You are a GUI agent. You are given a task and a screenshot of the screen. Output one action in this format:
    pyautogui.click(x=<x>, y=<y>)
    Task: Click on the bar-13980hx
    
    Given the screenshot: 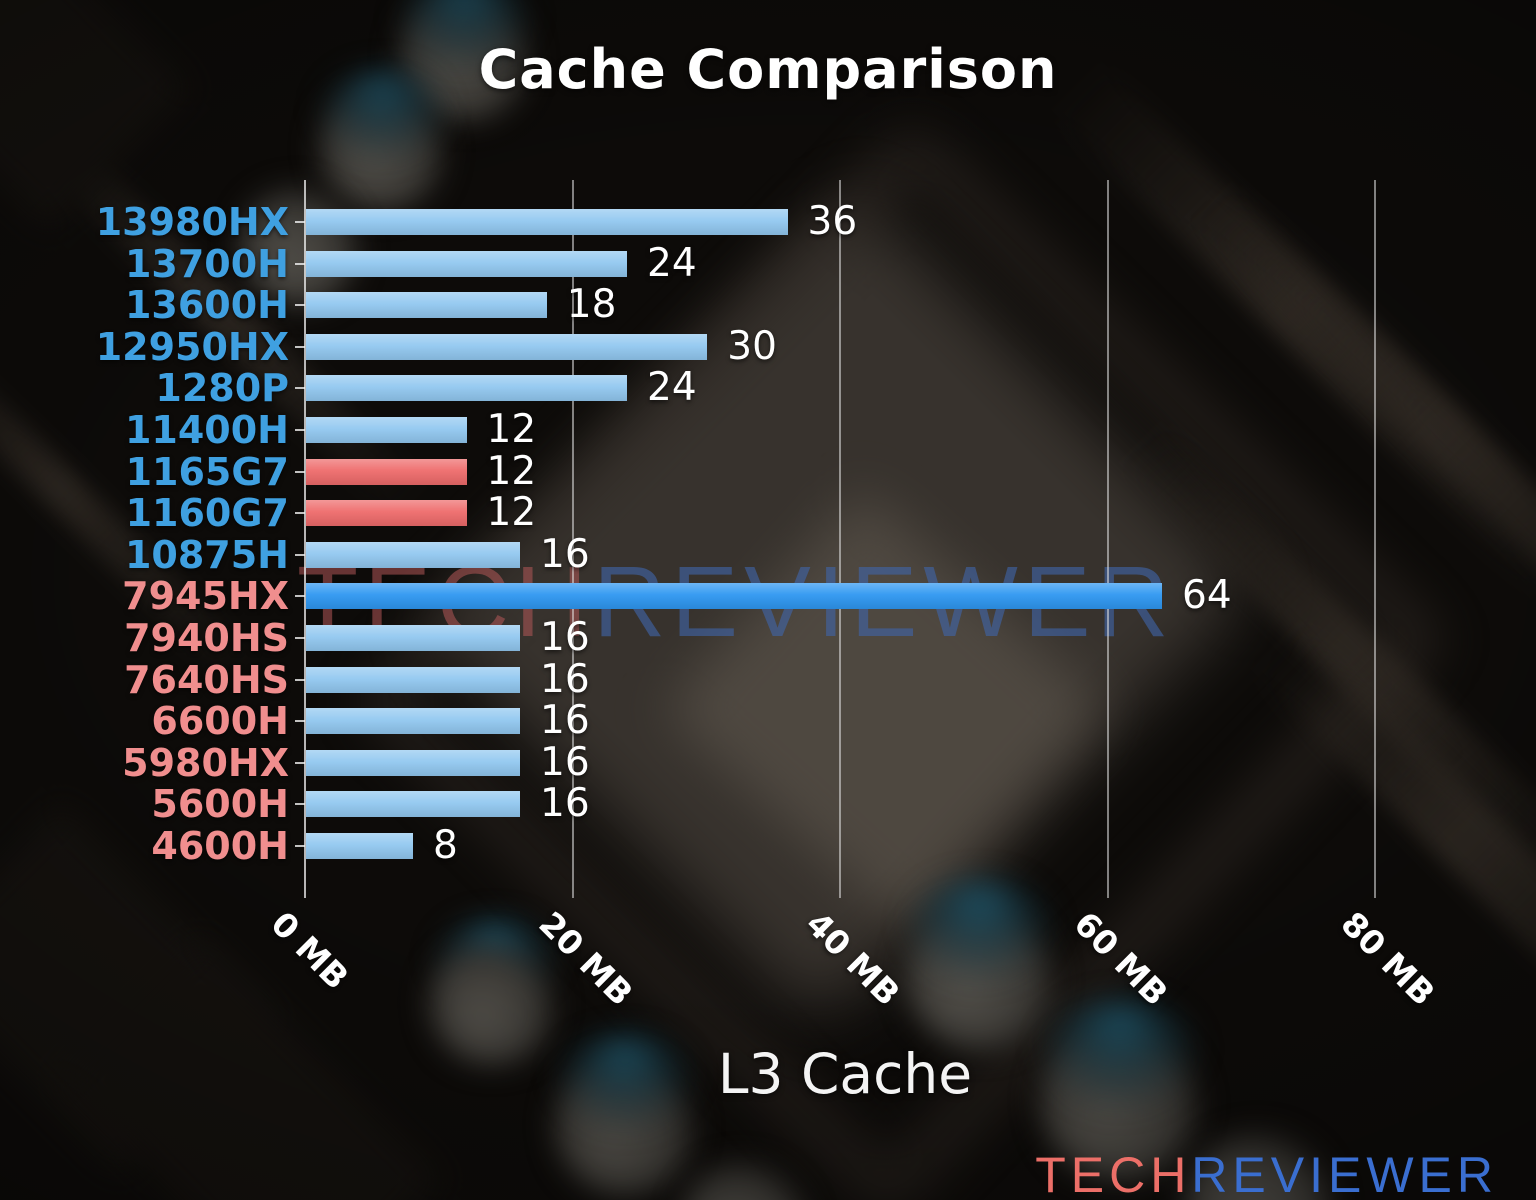 What is the action you would take?
    pyautogui.click(x=547, y=222)
    